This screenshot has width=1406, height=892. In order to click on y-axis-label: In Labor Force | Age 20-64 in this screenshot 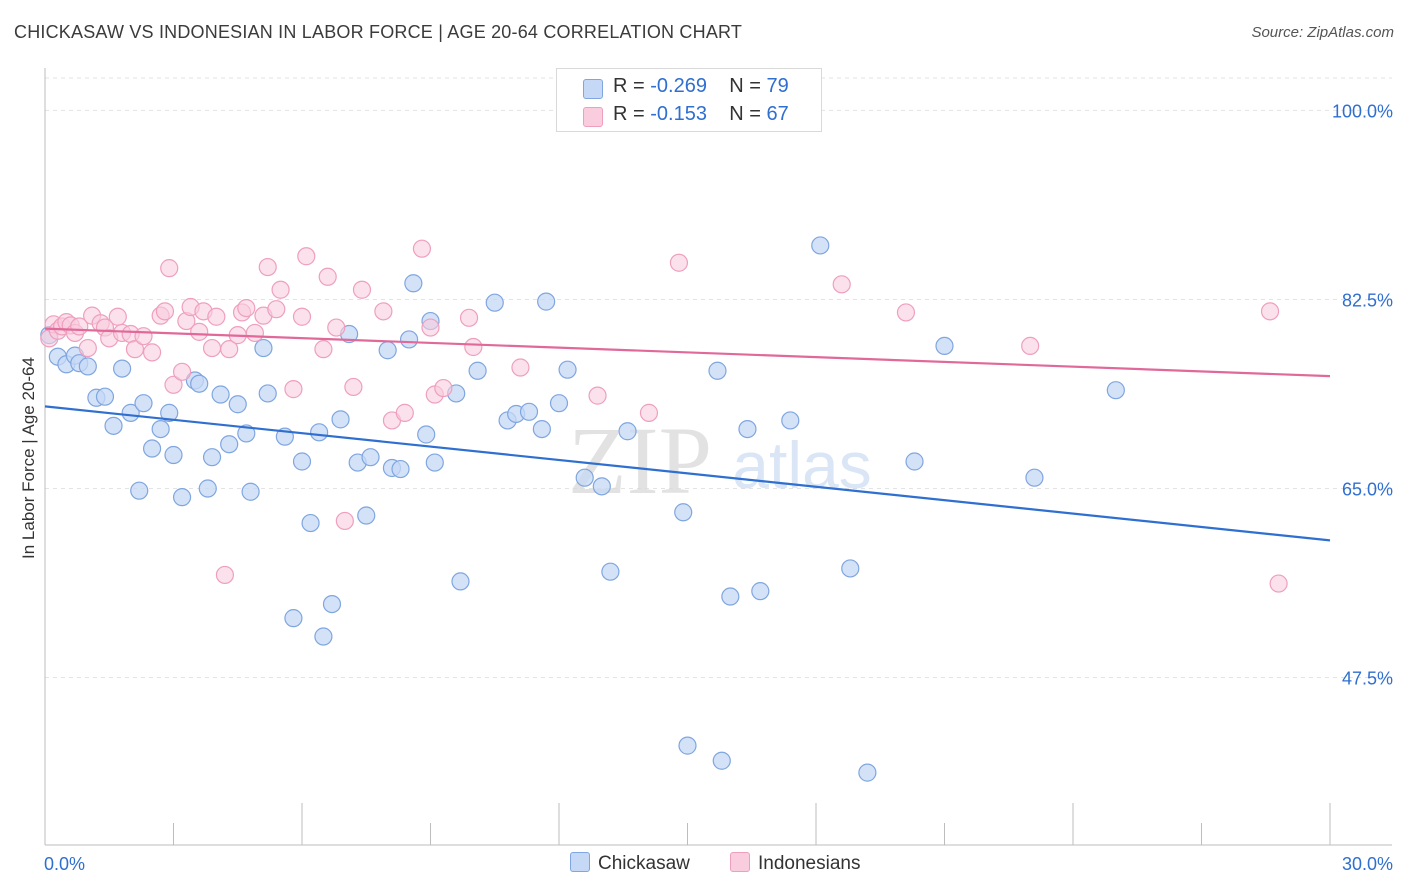, I will do `click(28, 458)`.